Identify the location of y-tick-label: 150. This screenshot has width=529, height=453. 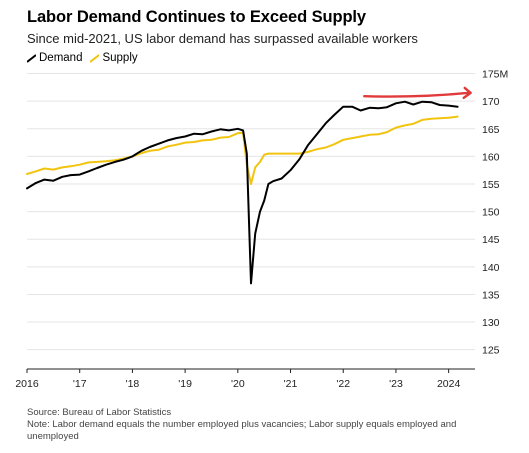
(491, 213).